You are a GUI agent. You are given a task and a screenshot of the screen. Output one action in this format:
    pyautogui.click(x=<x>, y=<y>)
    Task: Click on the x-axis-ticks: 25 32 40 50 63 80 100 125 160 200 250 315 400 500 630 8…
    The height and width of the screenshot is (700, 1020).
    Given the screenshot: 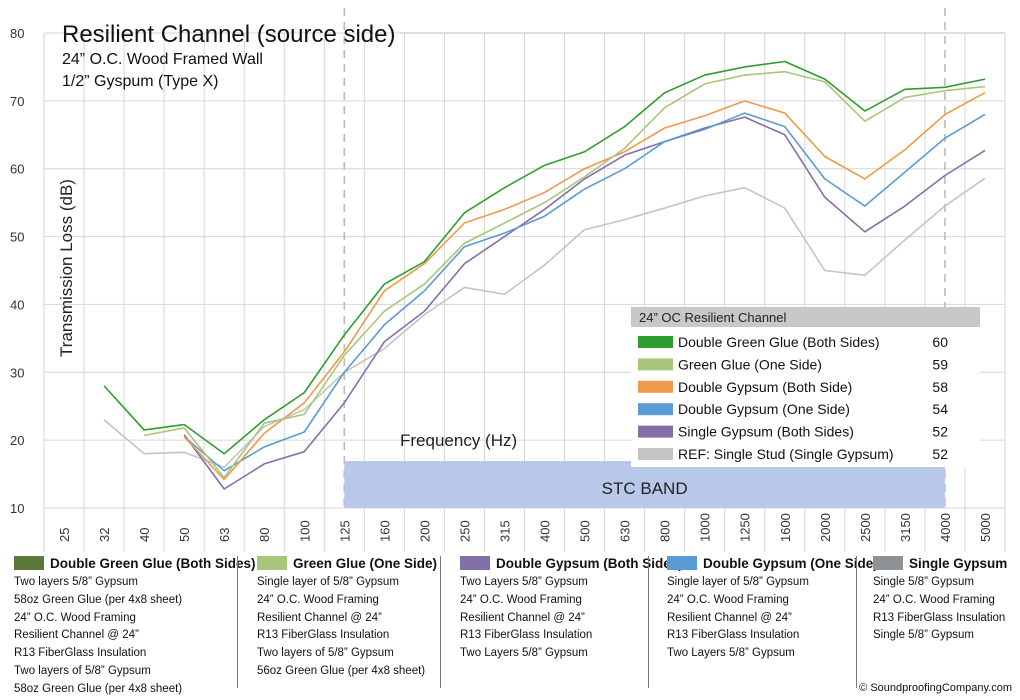 What is the action you would take?
    pyautogui.click(x=525, y=527)
    